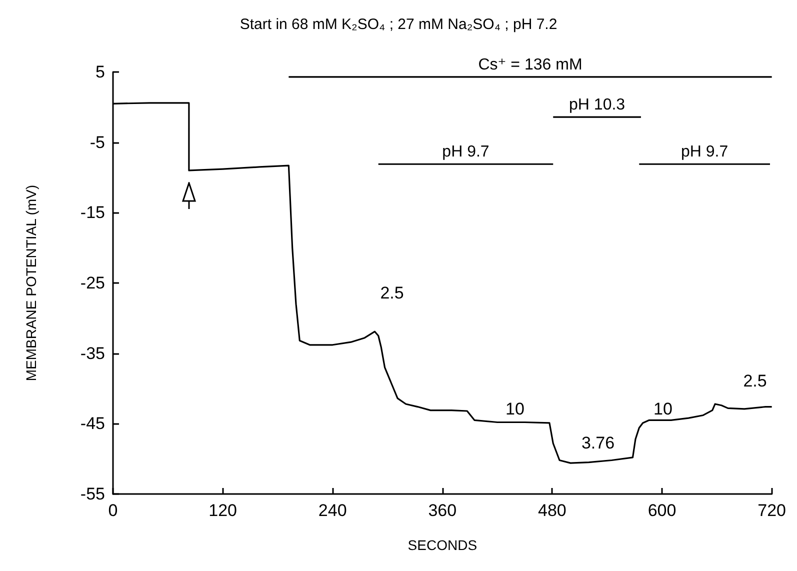 The height and width of the screenshot is (571, 797). What do you see at coordinates (97, 142) in the screenshot?
I see `y-tick-label: -5` at bounding box center [97, 142].